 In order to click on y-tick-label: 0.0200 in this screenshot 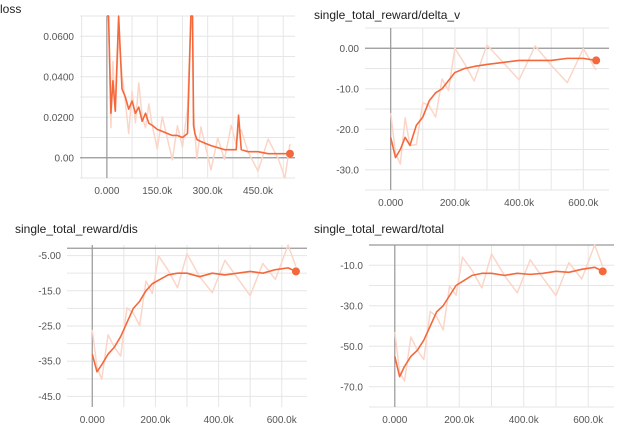, I will do `click(58, 118)`.